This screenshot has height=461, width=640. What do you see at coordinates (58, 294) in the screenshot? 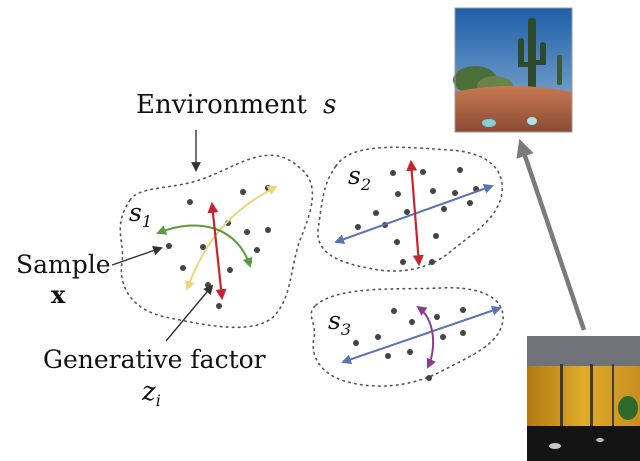
I see `sample-variable: x` at bounding box center [58, 294].